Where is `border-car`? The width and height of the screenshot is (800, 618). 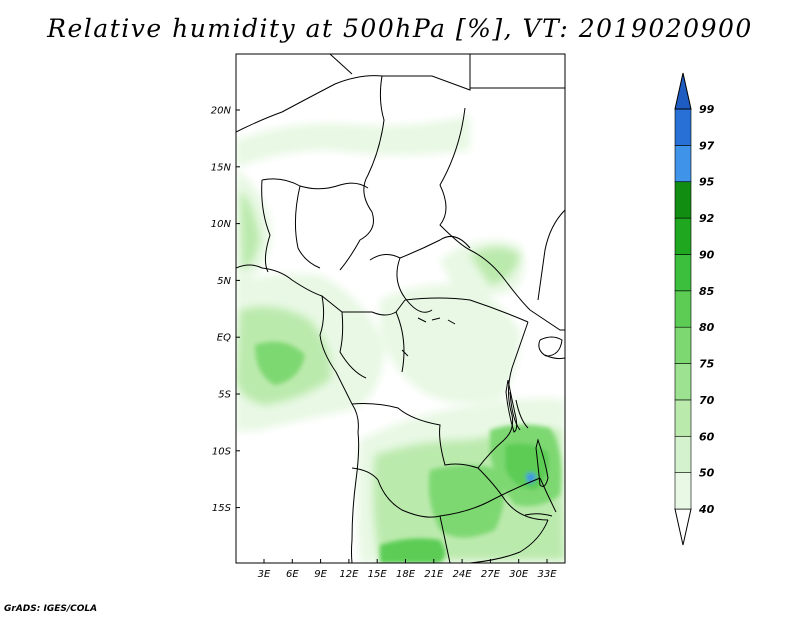
border-car is located at coordinates (420, 274).